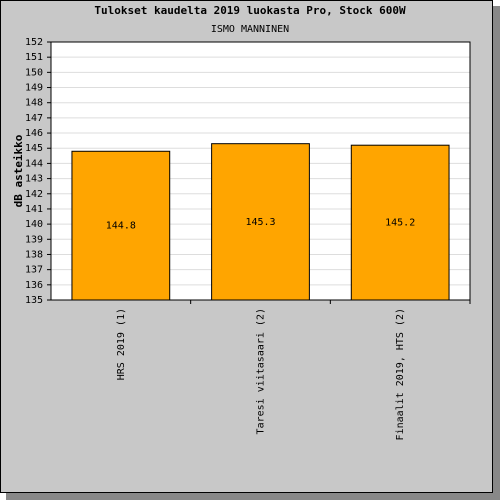 This screenshot has width=500, height=500. What do you see at coordinates (34, 224) in the screenshot?
I see `y-tick-label: 140` at bounding box center [34, 224].